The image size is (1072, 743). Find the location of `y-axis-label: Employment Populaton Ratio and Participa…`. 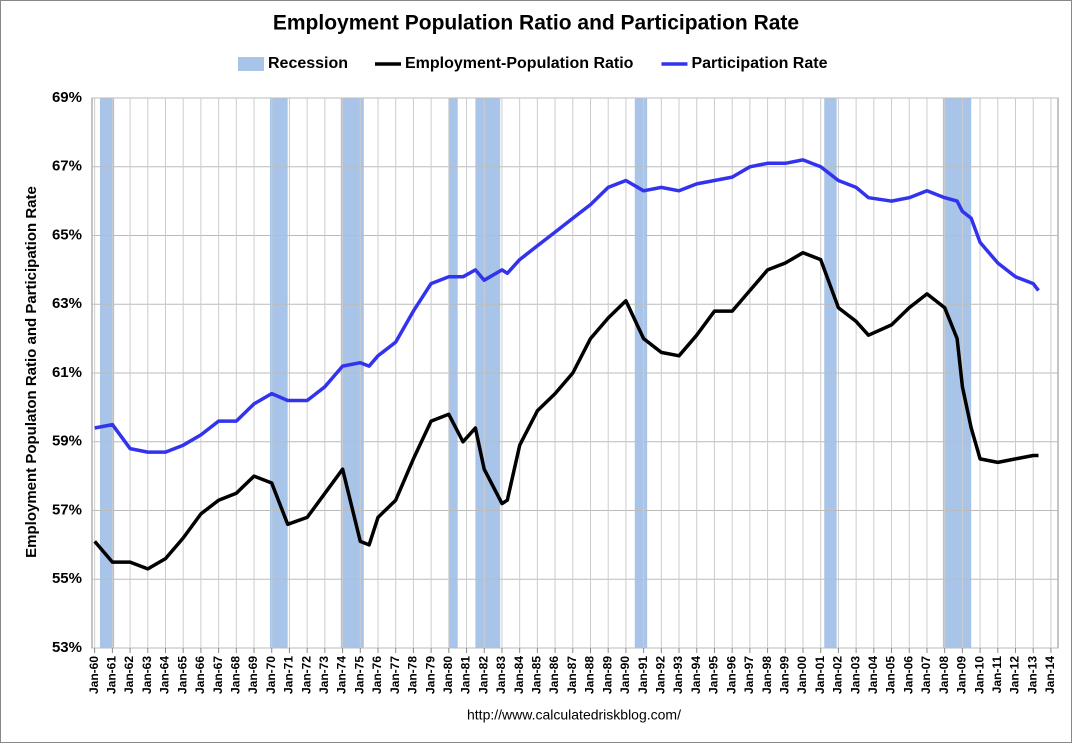

y-axis-label: Employment Populaton Ratio and Participa… is located at coordinates (31, 372).